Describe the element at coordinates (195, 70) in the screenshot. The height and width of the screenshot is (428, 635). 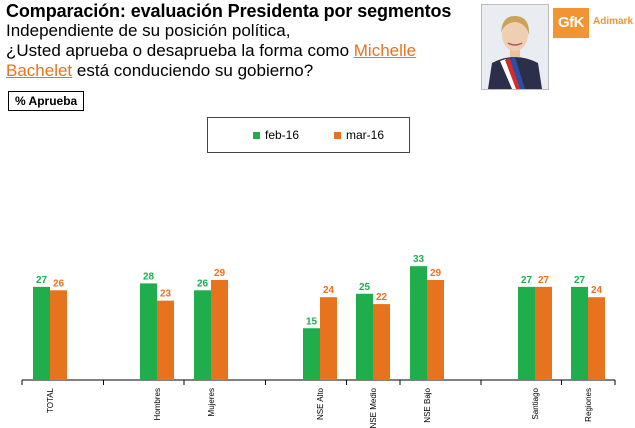
I see `question-part-3: está conduciendo su gobierno?` at that location.